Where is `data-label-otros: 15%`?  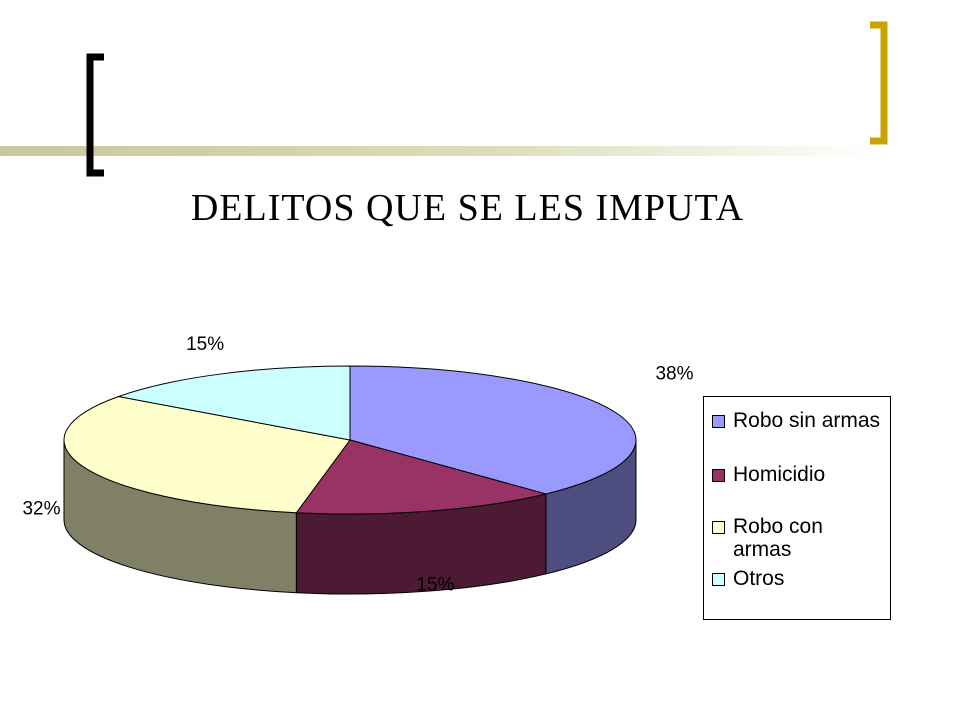 data-label-otros: 15% is located at coordinates (205, 344).